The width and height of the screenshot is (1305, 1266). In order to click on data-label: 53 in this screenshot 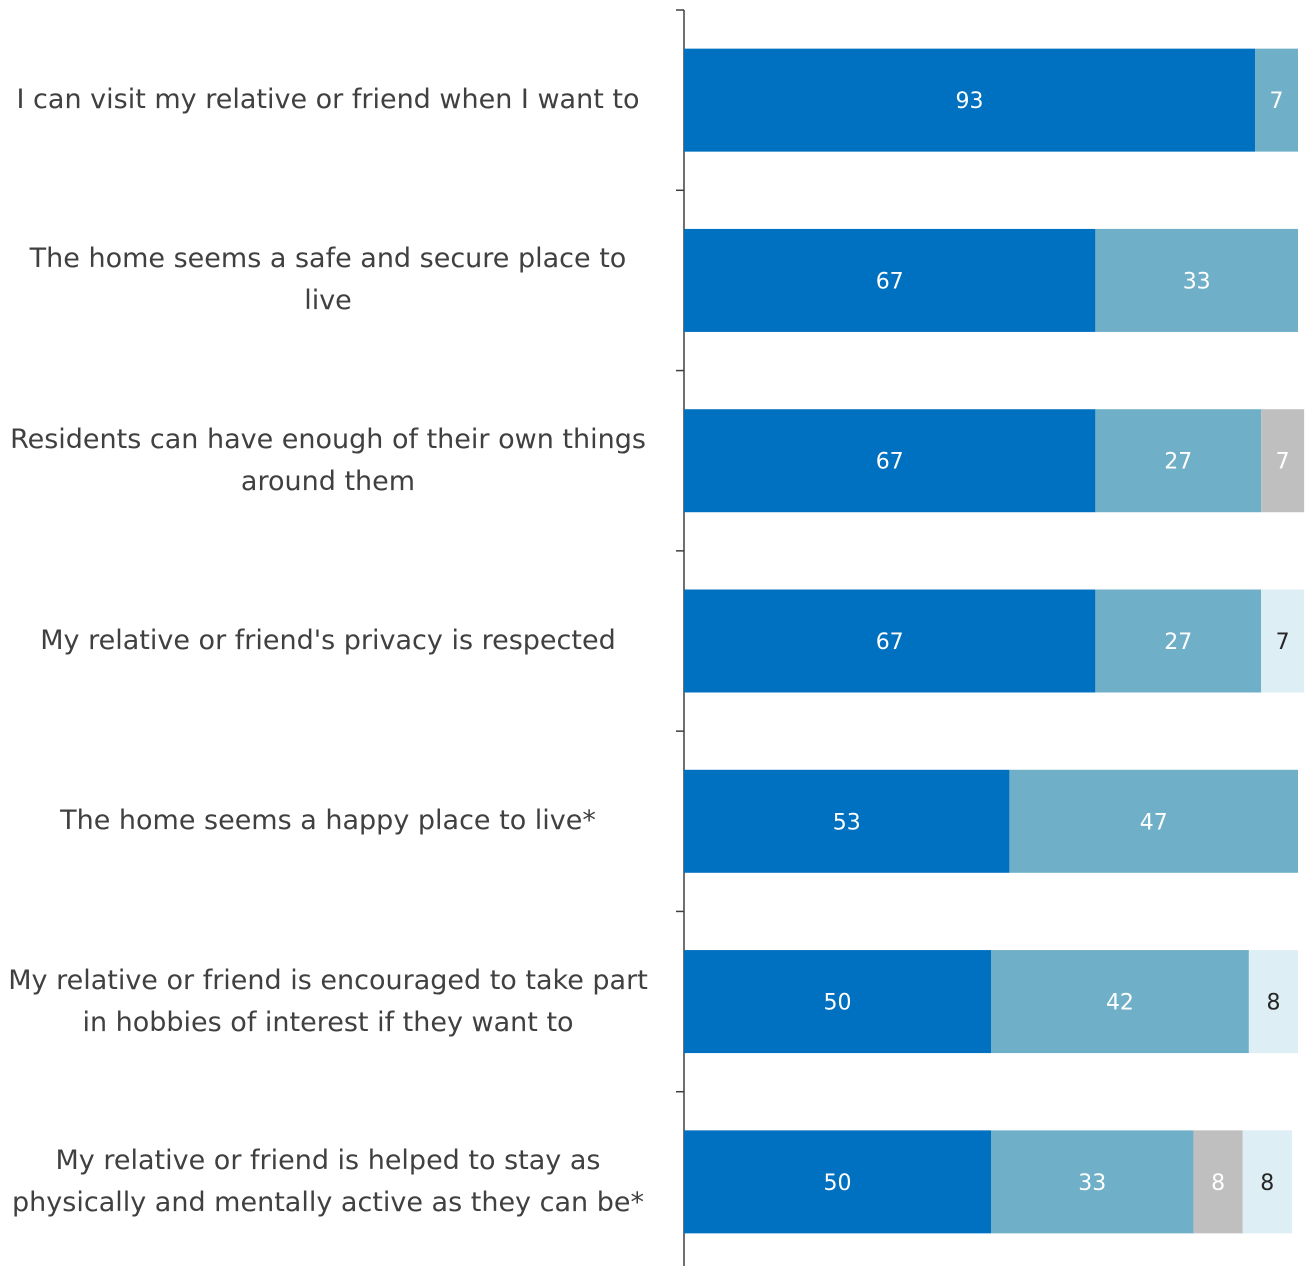, I will do `click(847, 822)`.